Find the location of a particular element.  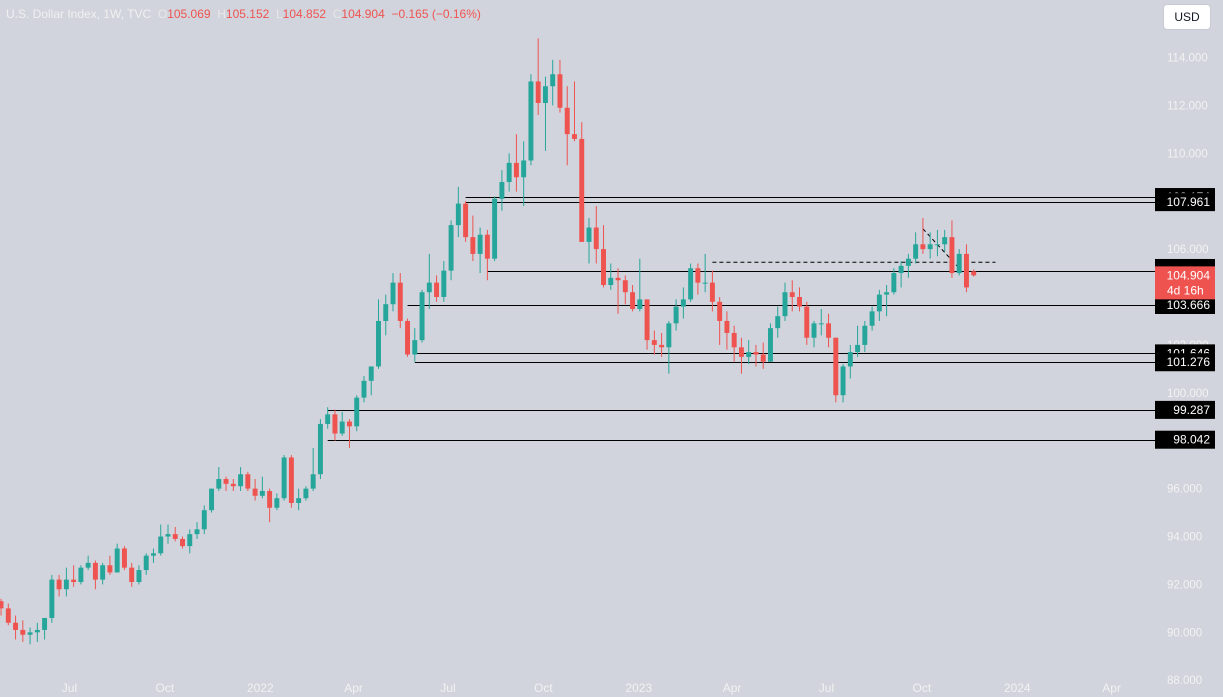

low-value: 104.852 is located at coordinates (304, 14).